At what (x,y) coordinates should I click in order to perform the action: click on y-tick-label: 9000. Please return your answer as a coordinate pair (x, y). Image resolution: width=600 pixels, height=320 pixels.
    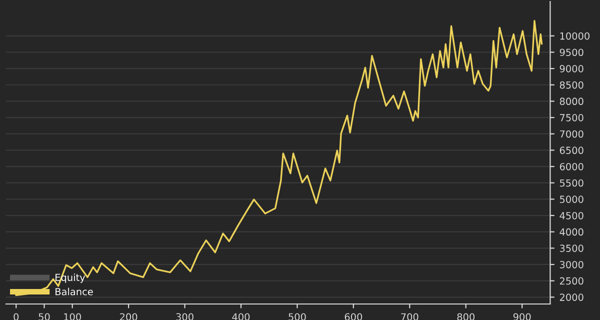
    Looking at the image, I should click on (572, 68).